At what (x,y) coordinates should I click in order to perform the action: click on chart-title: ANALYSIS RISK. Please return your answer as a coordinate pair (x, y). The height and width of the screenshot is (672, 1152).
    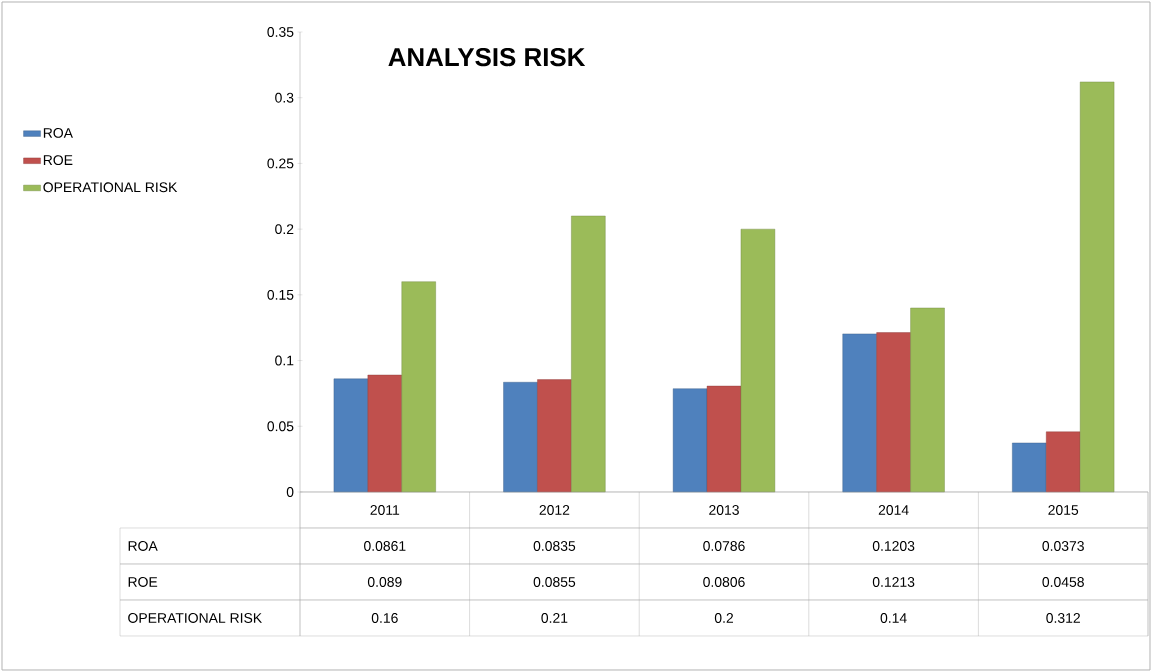
    Looking at the image, I should click on (487, 57).